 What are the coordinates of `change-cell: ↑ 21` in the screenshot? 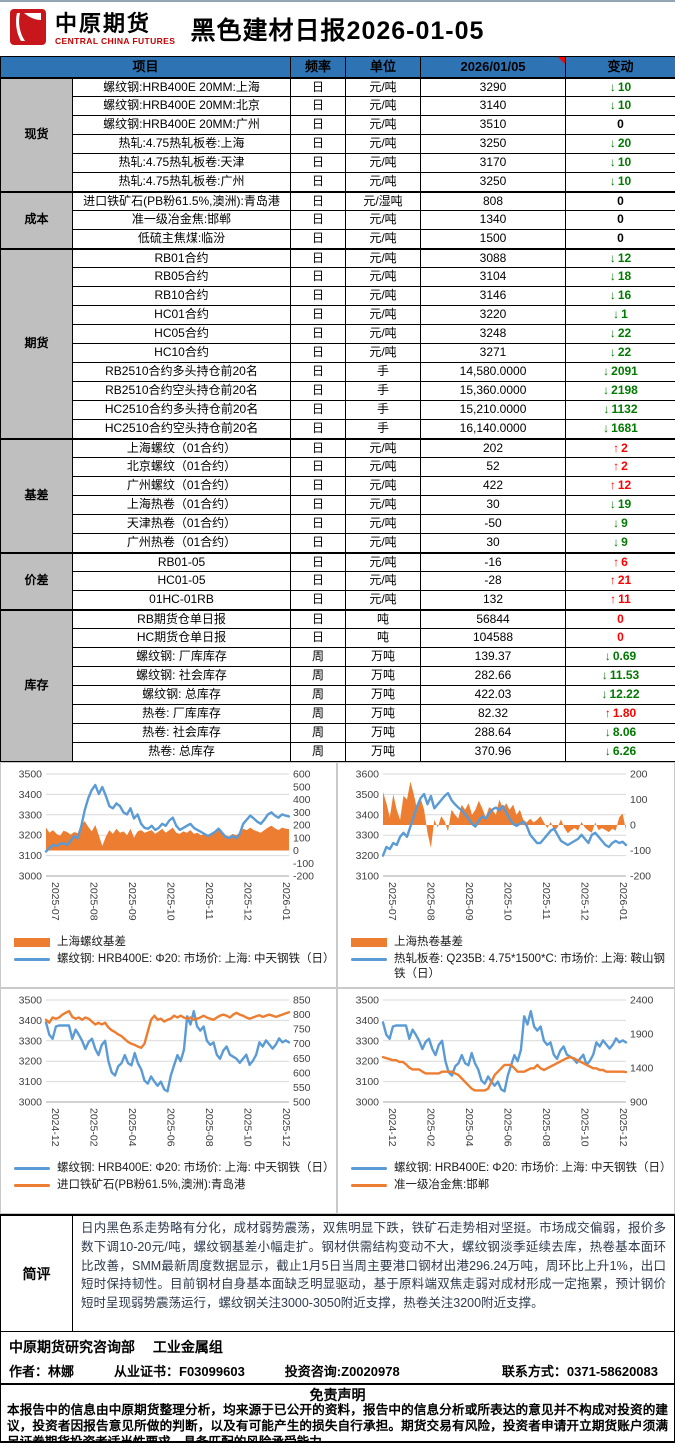 It's located at (620, 581).